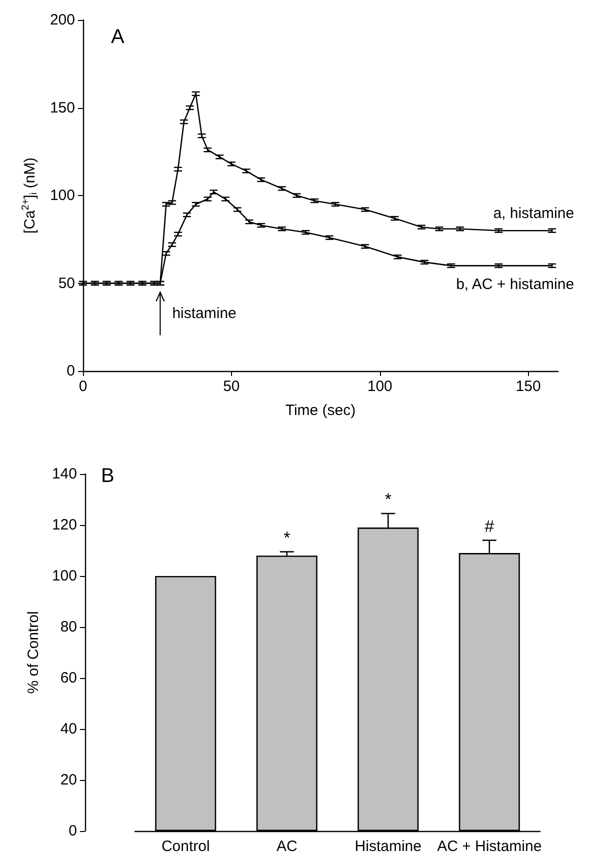  Describe the element at coordinates (515, 285) in the screenshot. I see `series-label: b, AC + histamine` at that location.